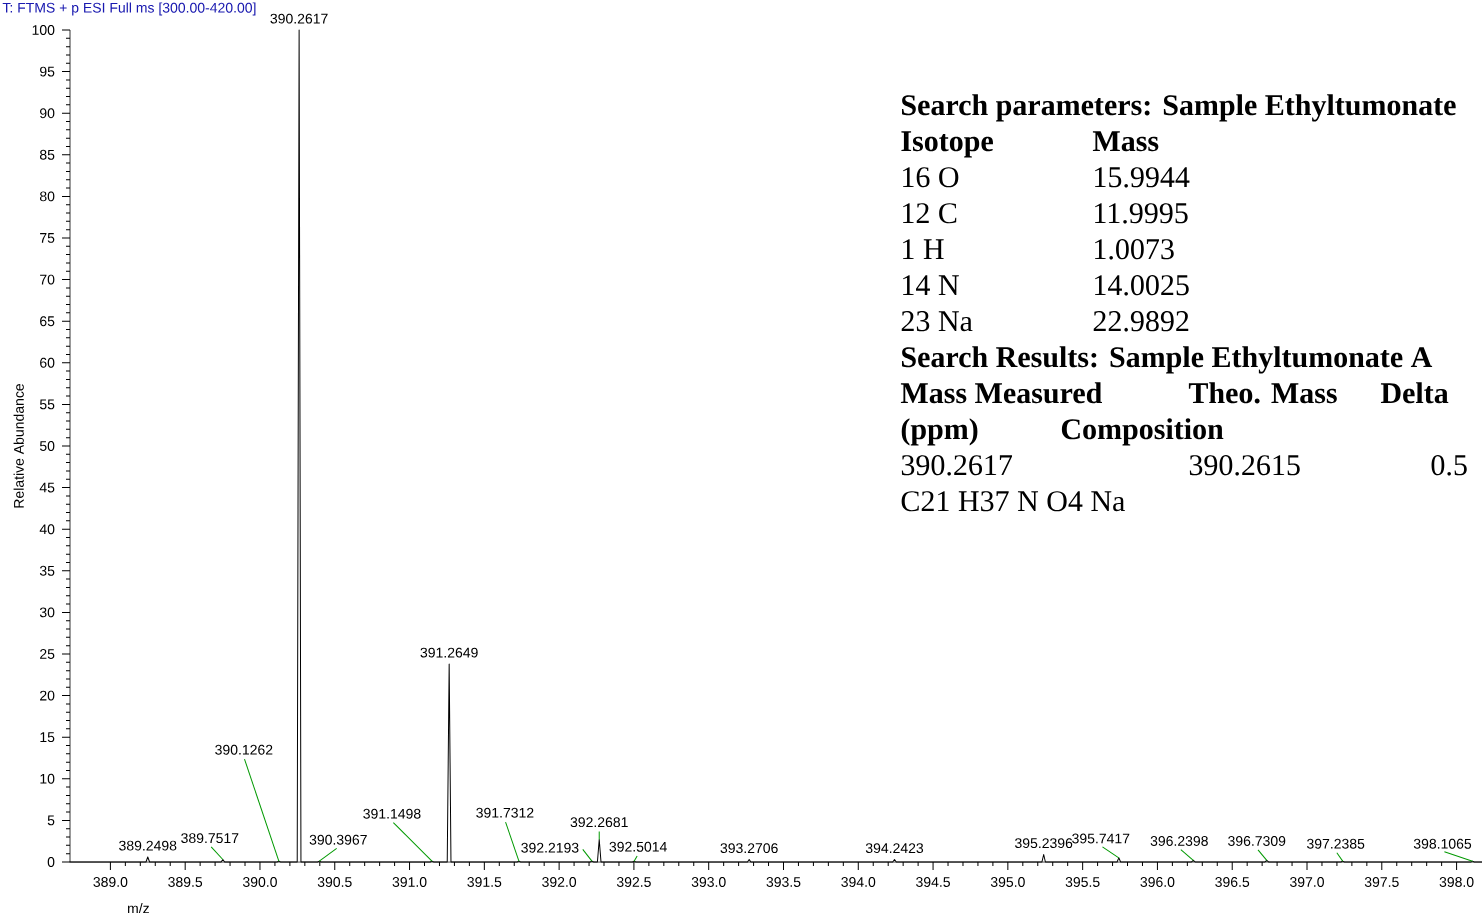  Describe the element at coordinates (931, 285) in the screenshot. I see `annotation: 14 N` at that location.